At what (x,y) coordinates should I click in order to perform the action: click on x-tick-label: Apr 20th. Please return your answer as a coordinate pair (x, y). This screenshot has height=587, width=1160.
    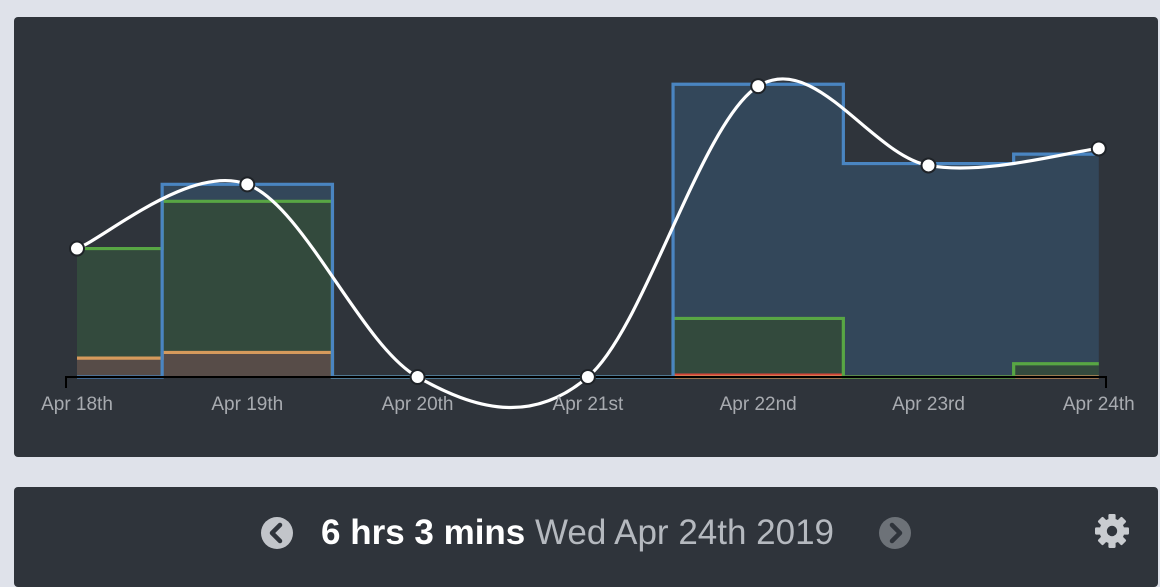
    Looking at the image, I should click on (418, 404).